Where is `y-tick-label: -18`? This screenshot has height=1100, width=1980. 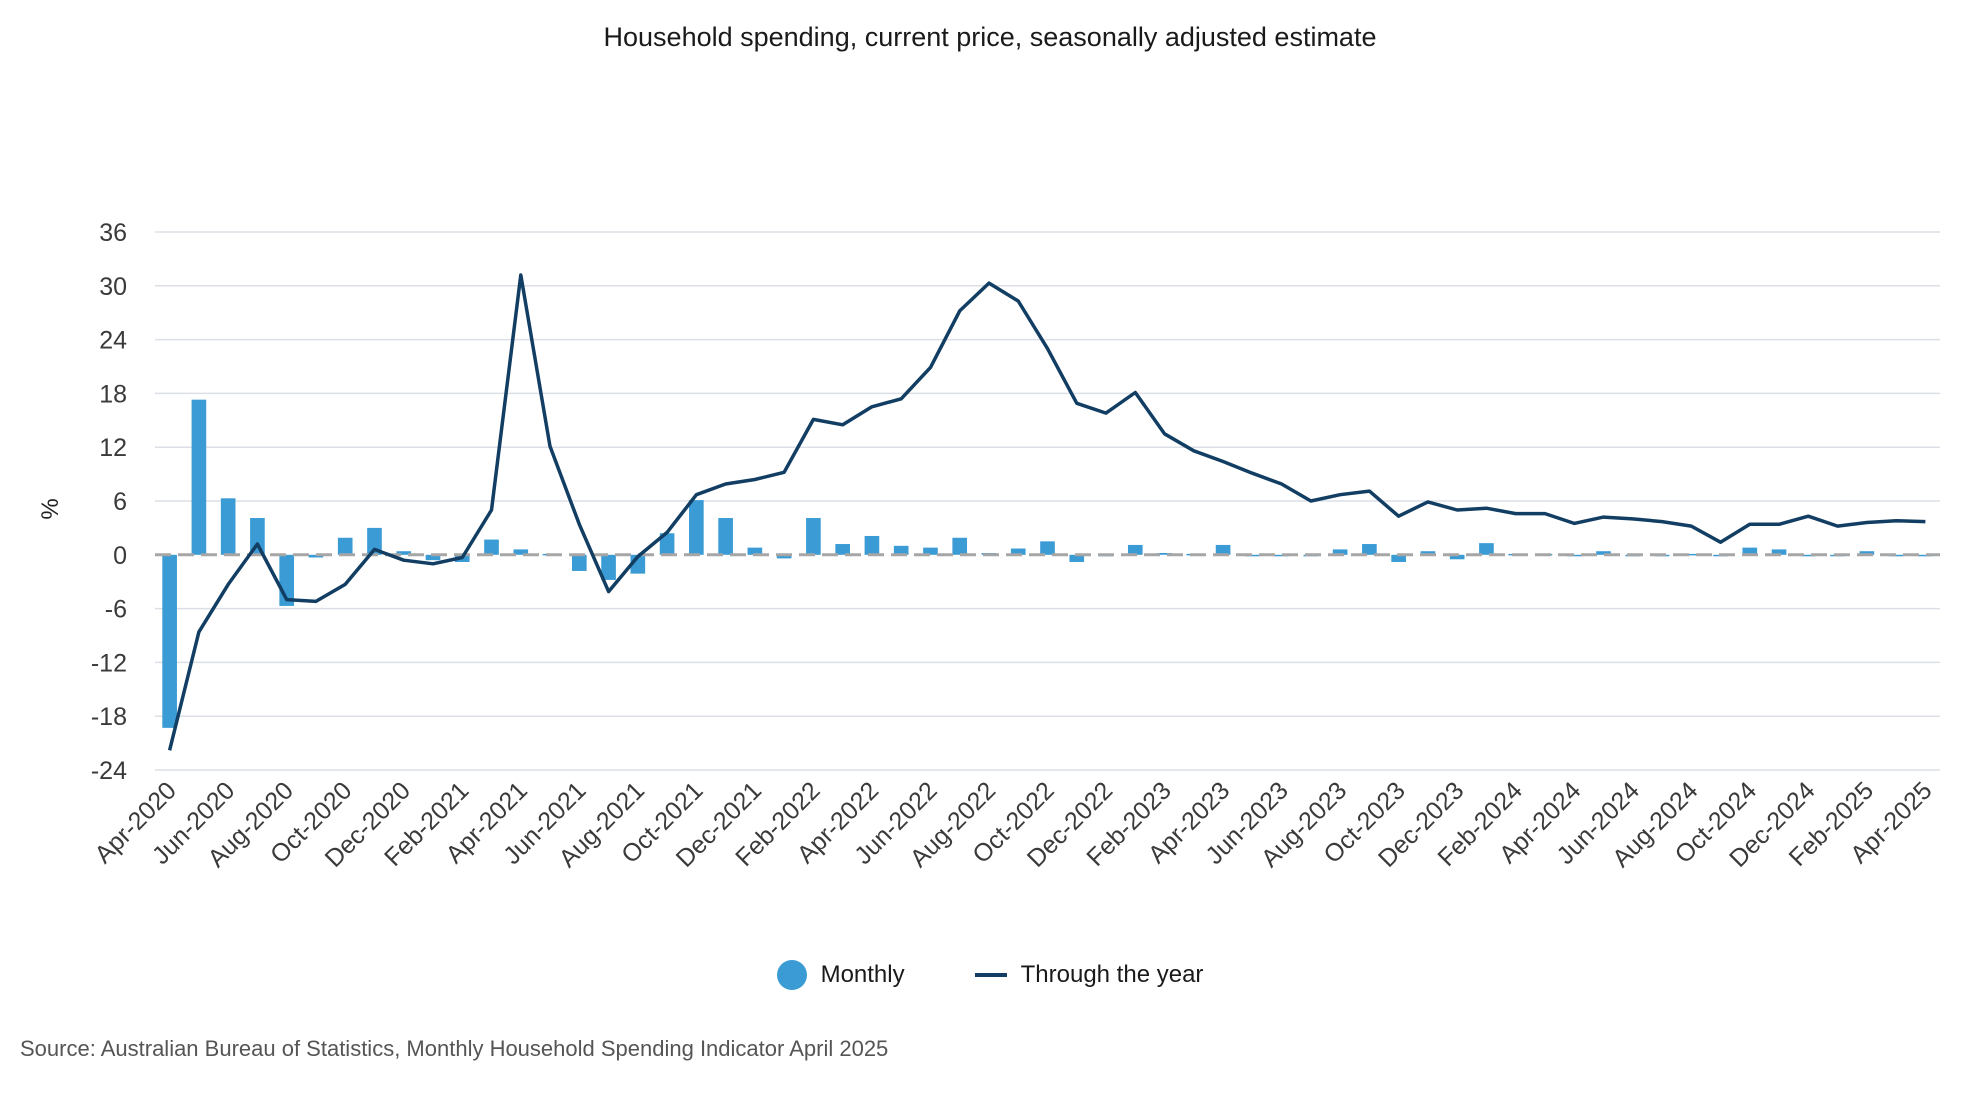 y-tick-label: -18 is located at coordinates (109, 717).